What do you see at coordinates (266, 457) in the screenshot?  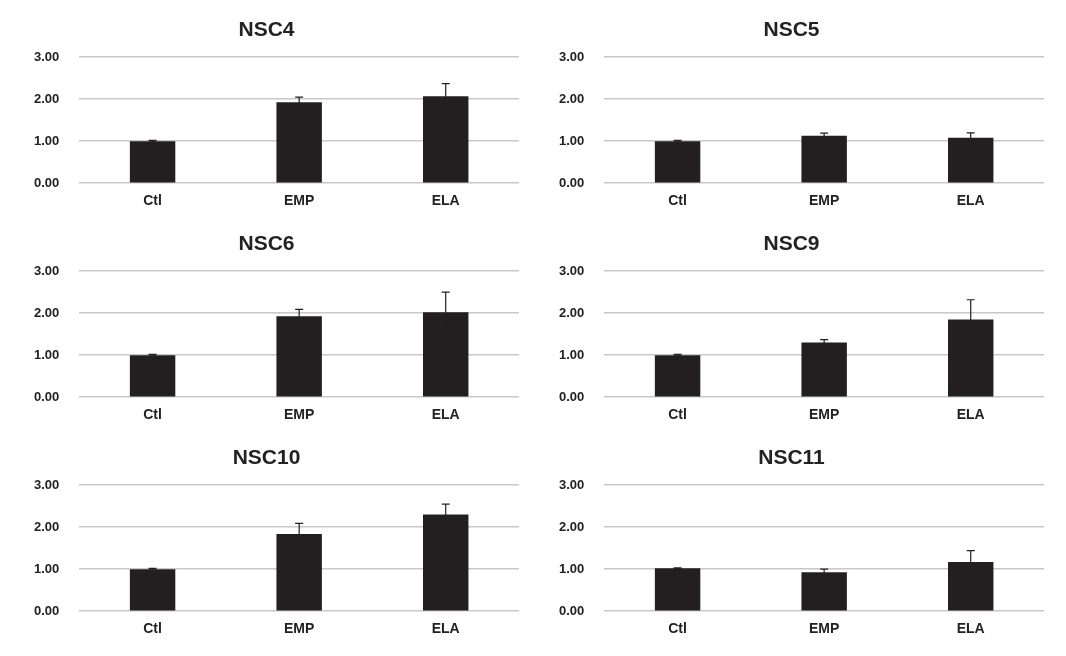 I see `chart-title: NSC10` at bounding box center [266, 457].